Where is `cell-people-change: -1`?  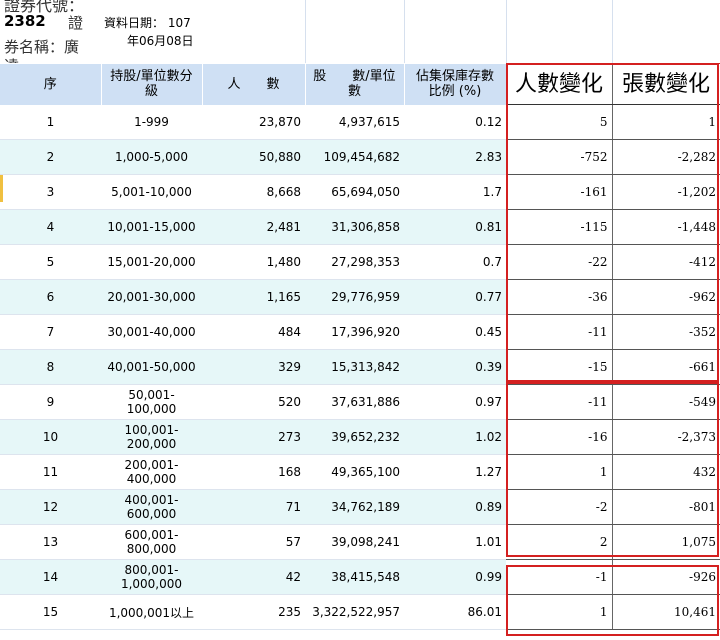
cell-people-change: -1 is located at coordinates (559, 577).